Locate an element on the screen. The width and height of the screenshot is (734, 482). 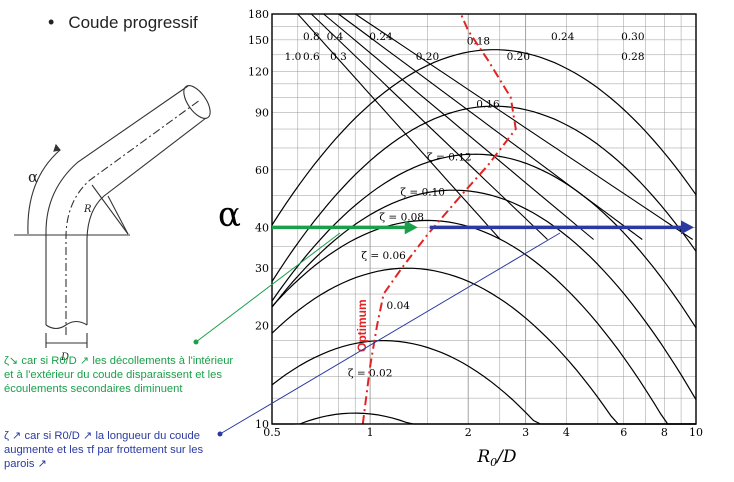
slide-title: • Coude progressif is located at coordinates (123, 22).